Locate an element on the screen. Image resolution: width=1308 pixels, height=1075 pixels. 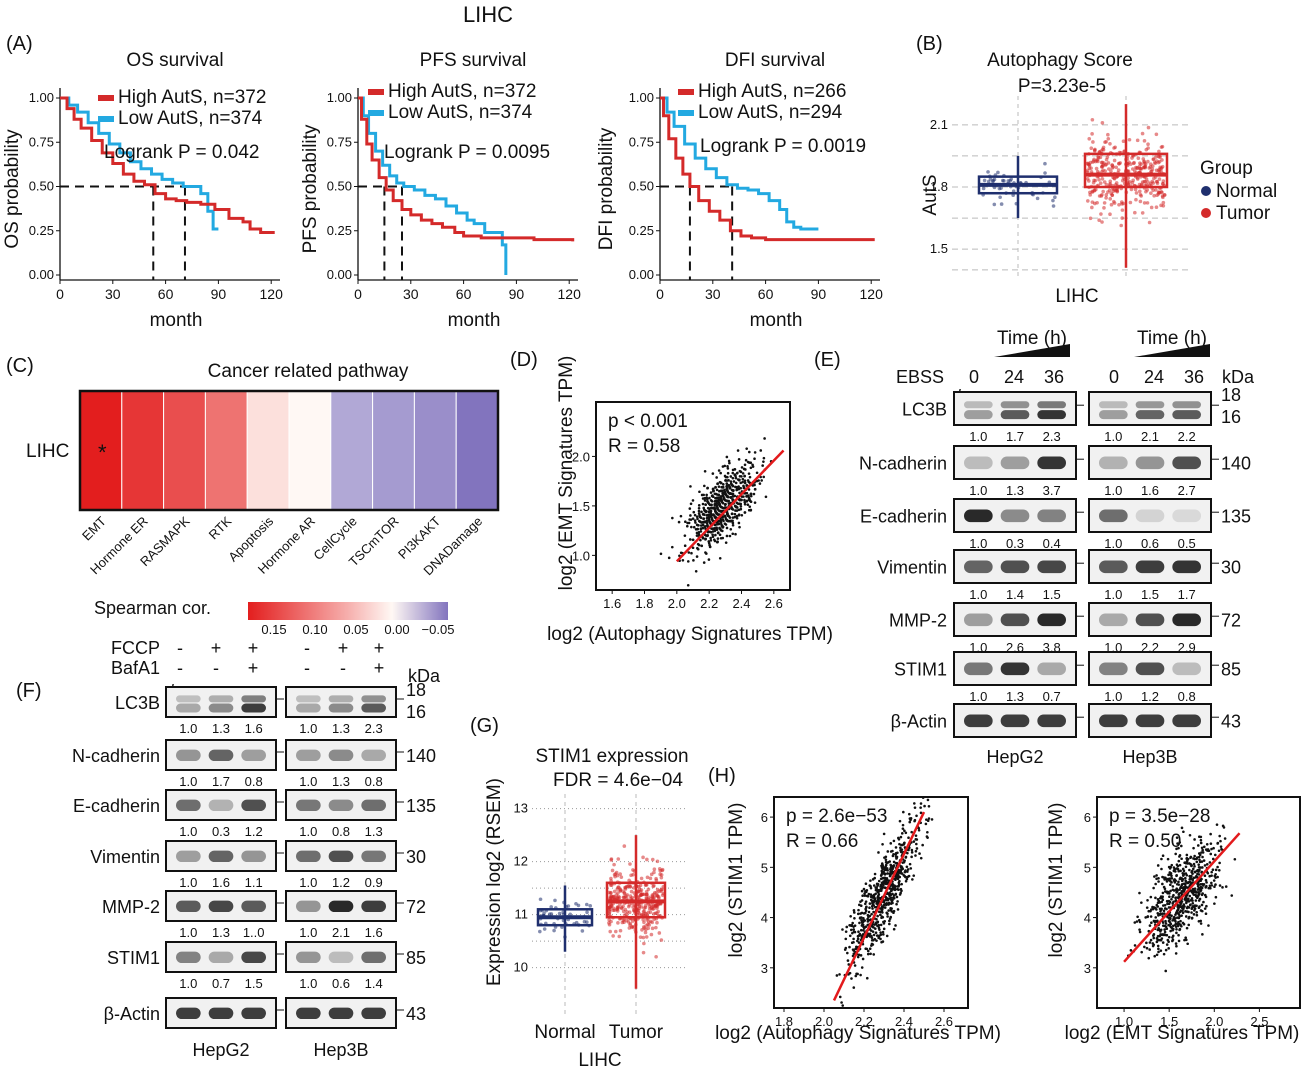
kda-value: 135 is located at coordinates (1236, 517).